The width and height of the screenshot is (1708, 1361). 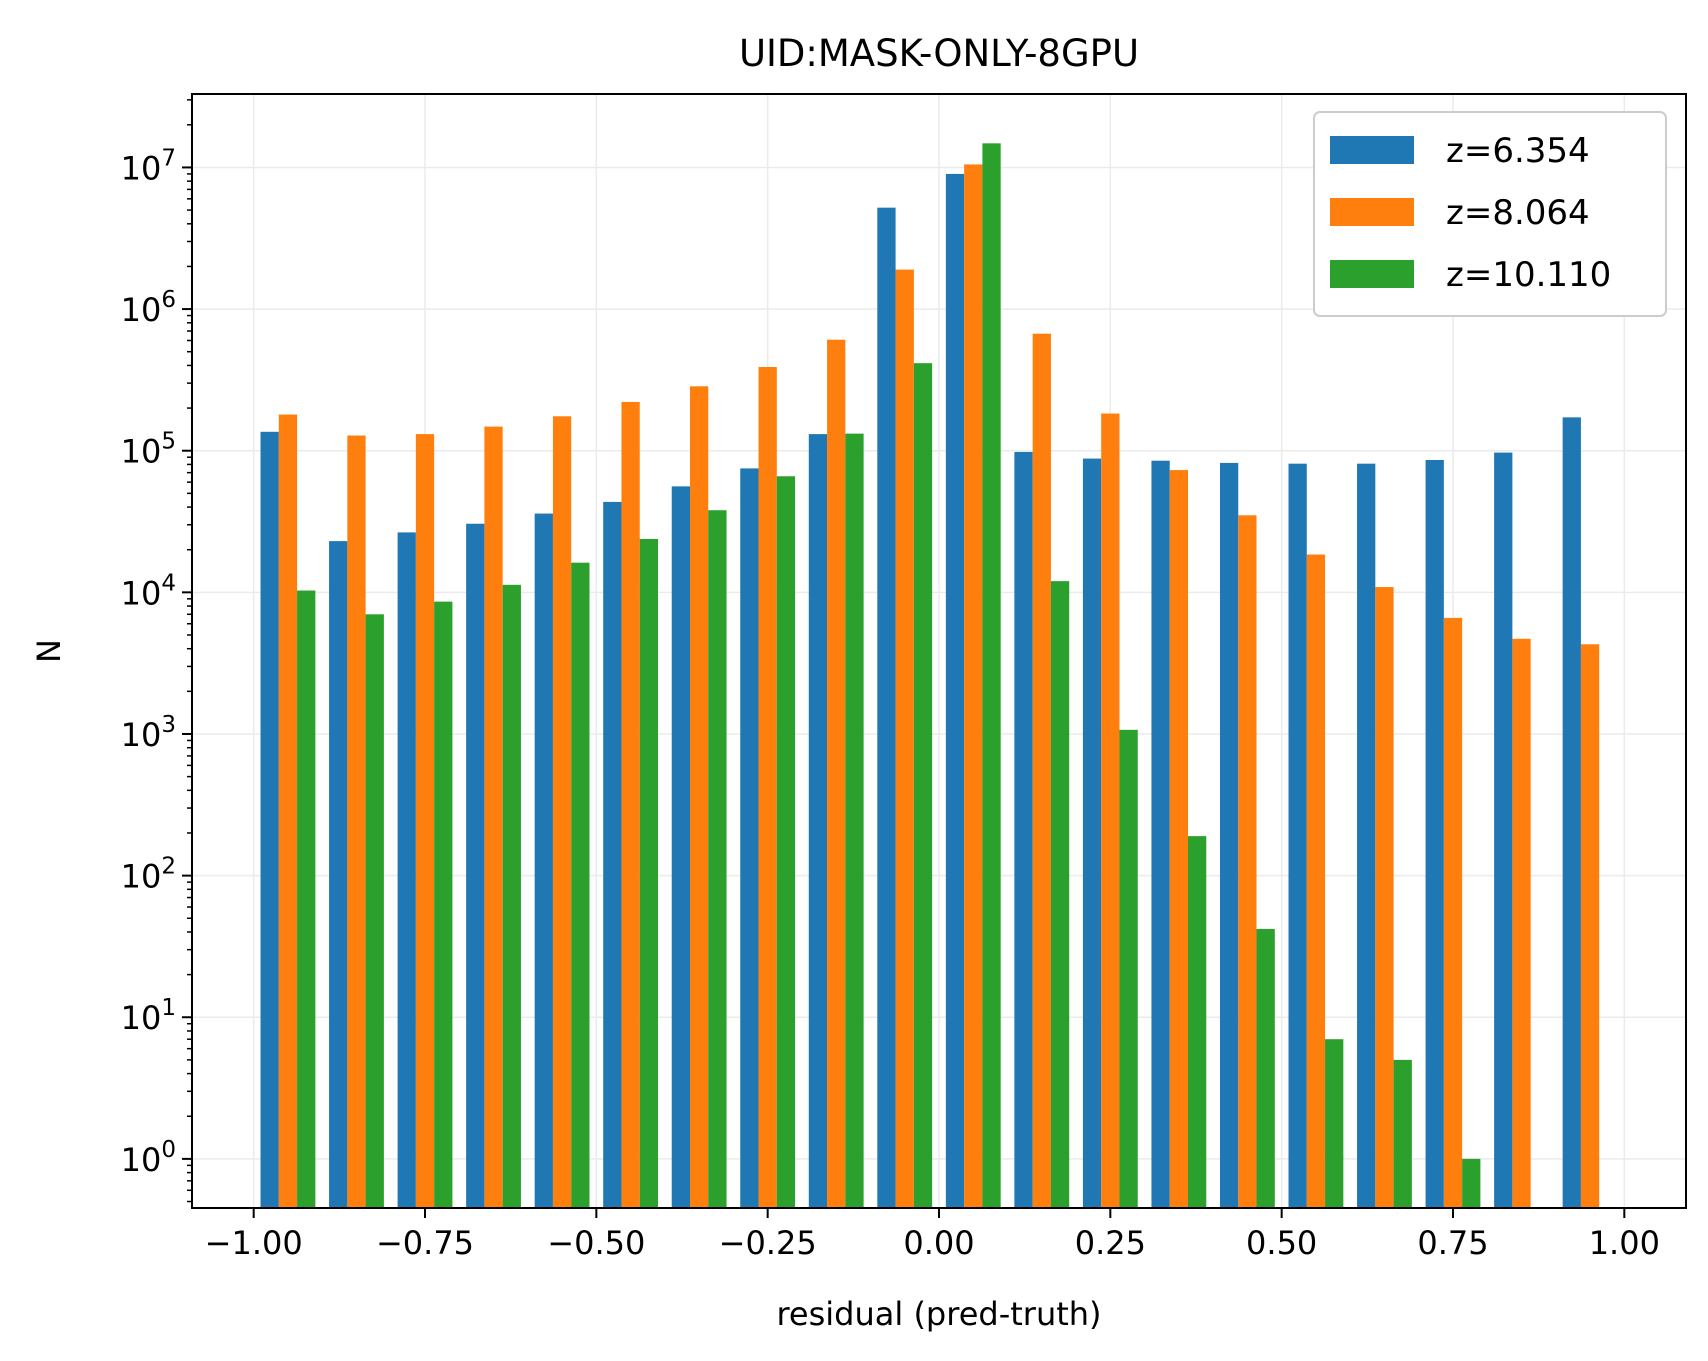 What do you see at coordinates (1528, 275) in the screenshot?
I see `legend-label-2: z=10.110` at bounding box center [1528, 275].